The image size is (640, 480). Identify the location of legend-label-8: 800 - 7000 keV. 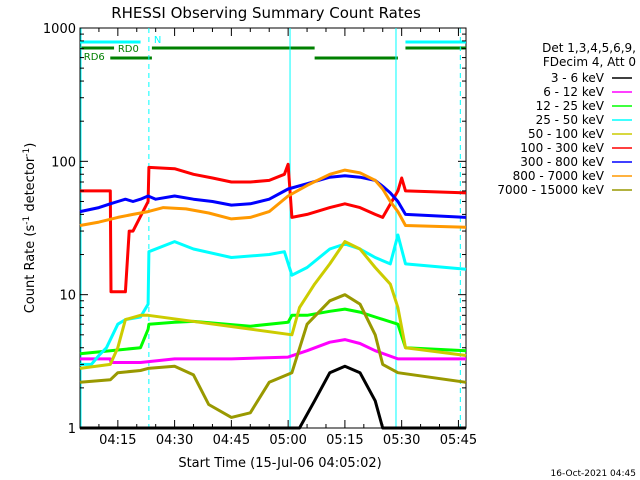
(559, 176).